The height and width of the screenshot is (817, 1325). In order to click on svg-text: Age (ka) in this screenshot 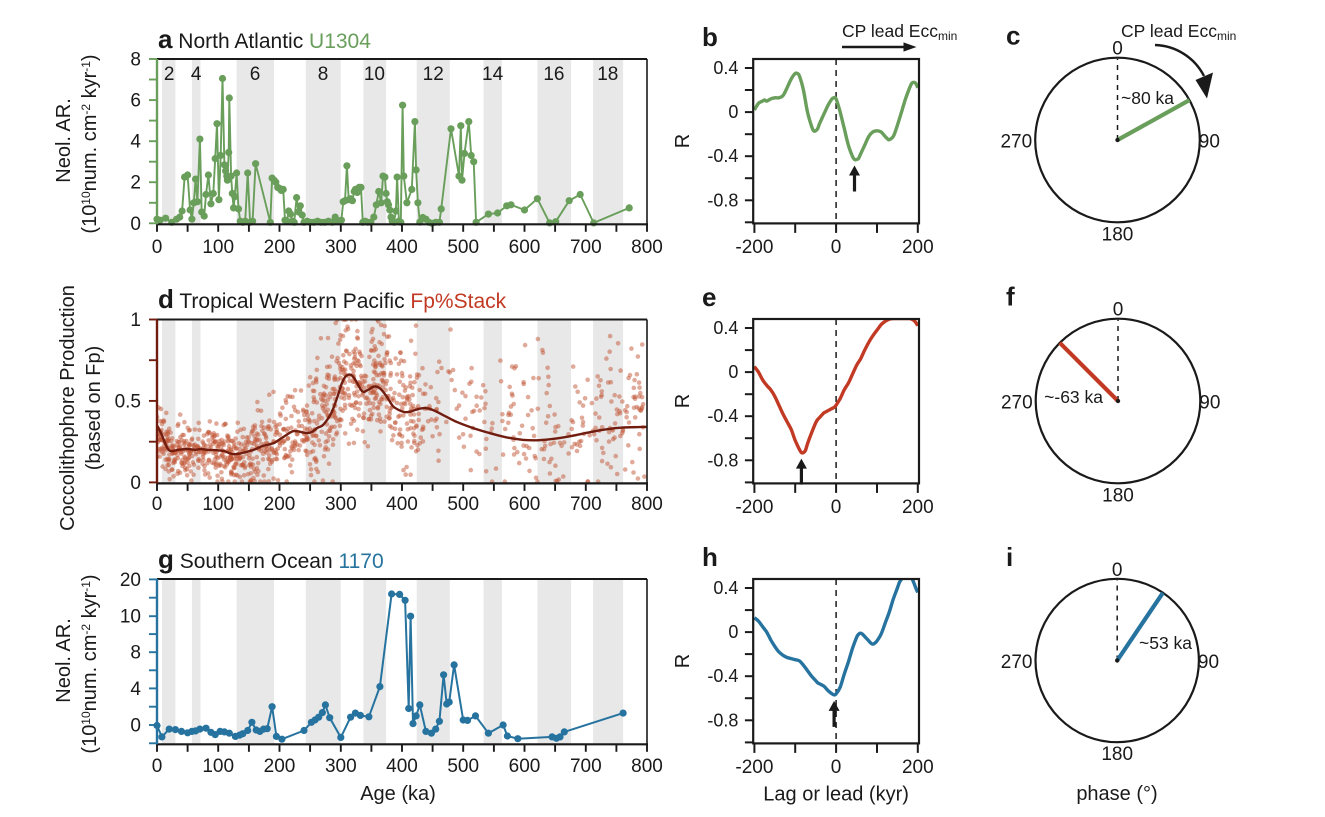, I will do `click(398, 794)`.